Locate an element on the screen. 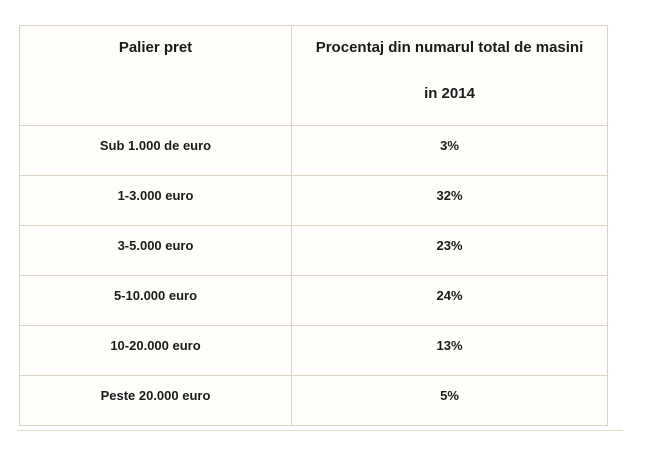 This screenshot has width=650, height=450. table-row: 1-3.000 euro 32% is located at coordinates (313, 200).